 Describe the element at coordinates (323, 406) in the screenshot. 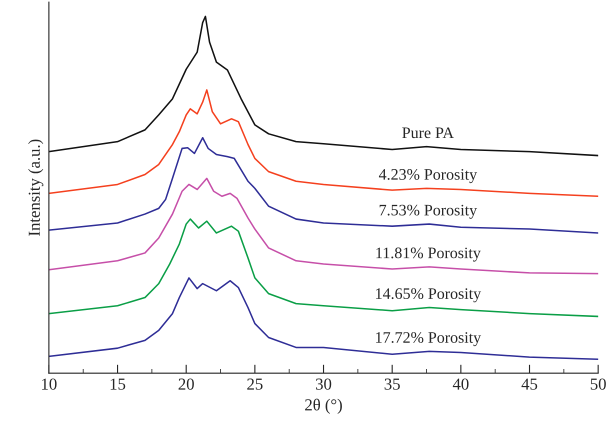

I see `x-axis-title: 2θ (°)` at that location.